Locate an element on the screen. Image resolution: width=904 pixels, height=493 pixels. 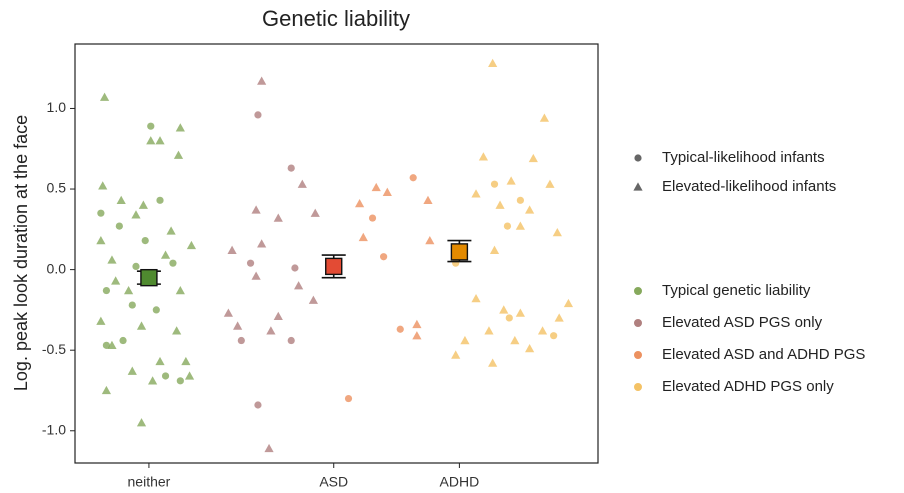
y-tick-label: 0.0 is located at coordinates (57, 268).